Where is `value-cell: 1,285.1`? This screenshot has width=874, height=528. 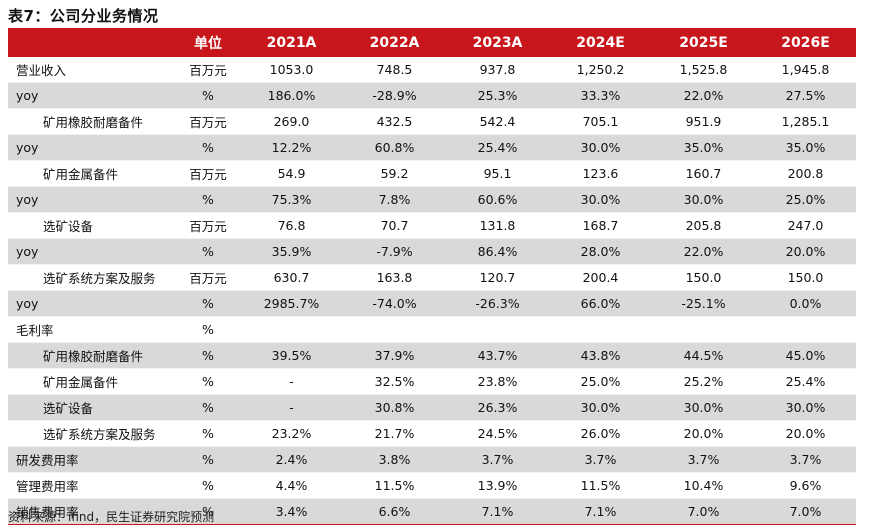 value-cell: 1,285.1 is located at coordinates (805, 121).